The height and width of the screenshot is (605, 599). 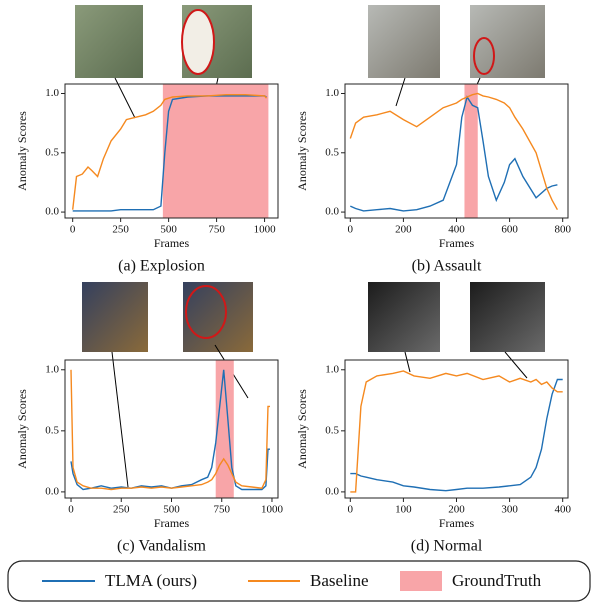 What do you see at coordinates (497, 580) in the screenshot?
I see `legend-label: GroundTruth` at bounding box center [497, 580].